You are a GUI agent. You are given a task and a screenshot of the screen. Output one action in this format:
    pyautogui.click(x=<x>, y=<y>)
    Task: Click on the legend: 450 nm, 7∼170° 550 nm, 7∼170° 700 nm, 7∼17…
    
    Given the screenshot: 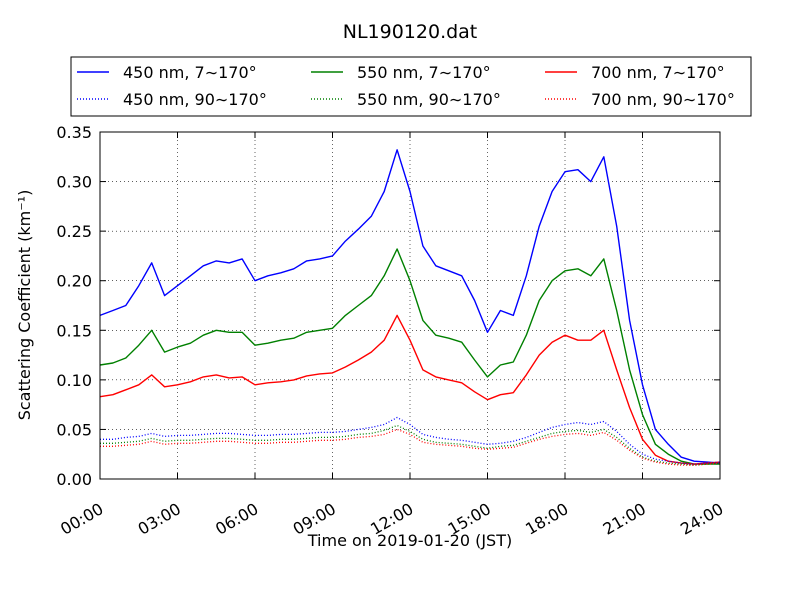 What is the action you would take?
    pyautogui.click(x=411, y=86)
    